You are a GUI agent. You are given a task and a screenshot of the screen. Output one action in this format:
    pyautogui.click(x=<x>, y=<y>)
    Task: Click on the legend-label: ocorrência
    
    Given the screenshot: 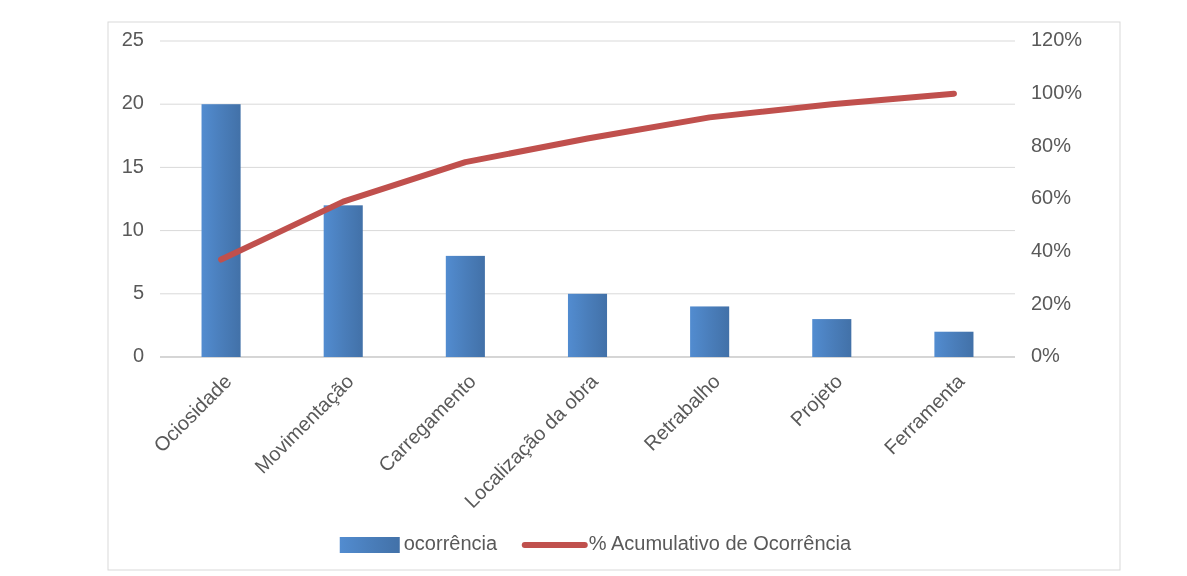 What is the action you would take?
    pyautogui.click(x=451, y=543)
    